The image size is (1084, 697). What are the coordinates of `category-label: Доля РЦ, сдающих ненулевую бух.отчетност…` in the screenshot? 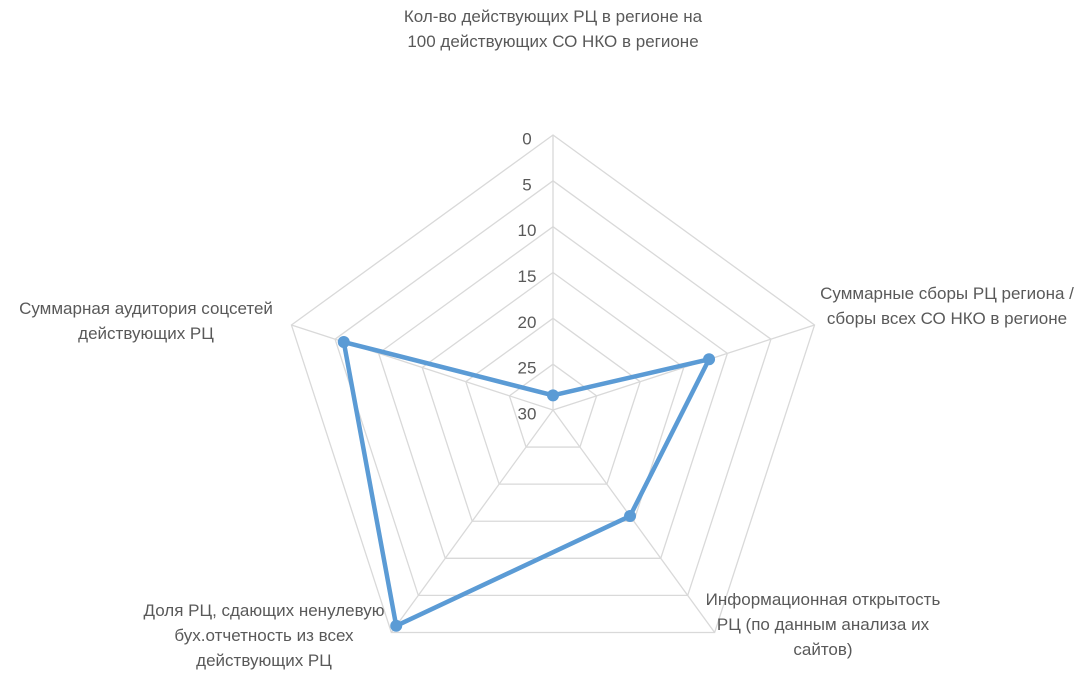 It's located at (264, 635).